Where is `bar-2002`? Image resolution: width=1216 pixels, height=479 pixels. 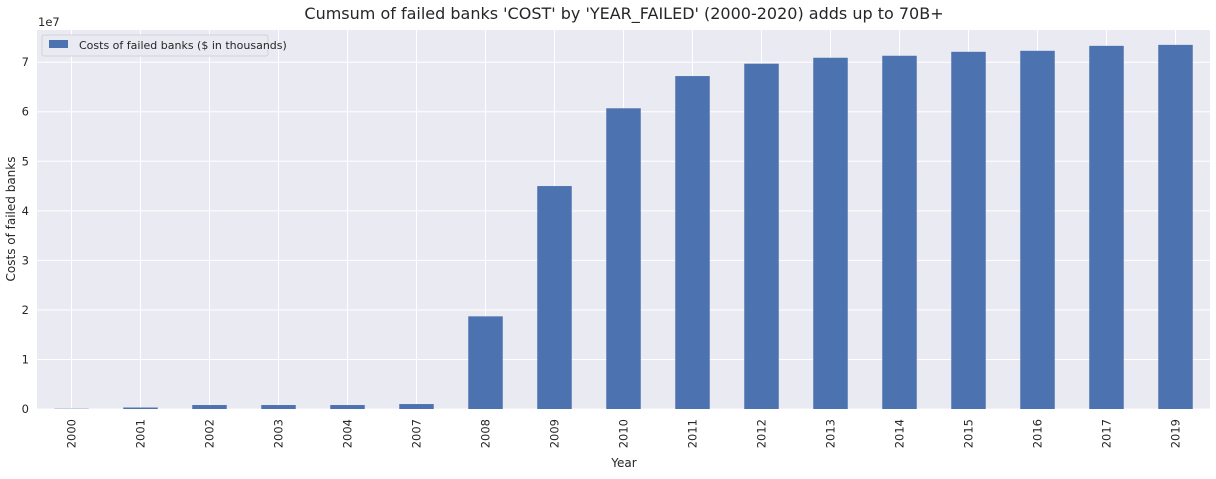 bar-2002 is located at coordinates (209, 407).